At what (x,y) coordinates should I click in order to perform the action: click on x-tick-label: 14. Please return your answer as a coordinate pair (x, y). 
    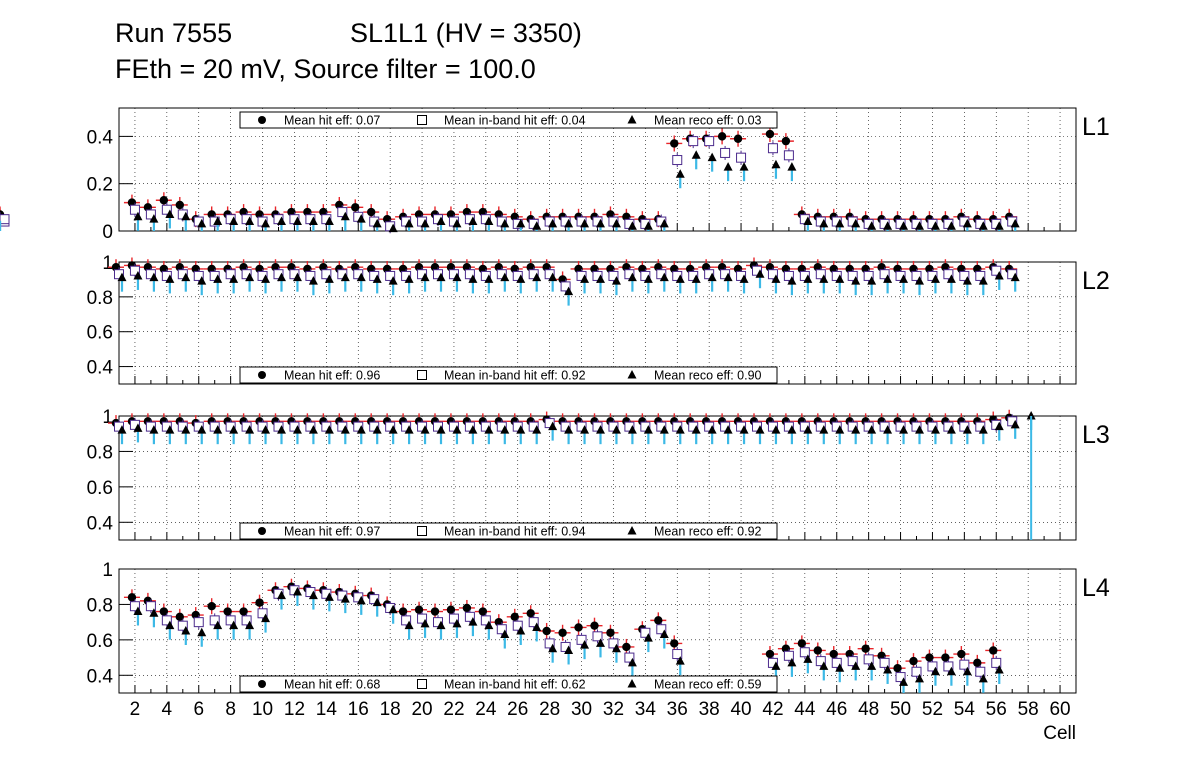
    Looking at the image, I should click on (327, 709).